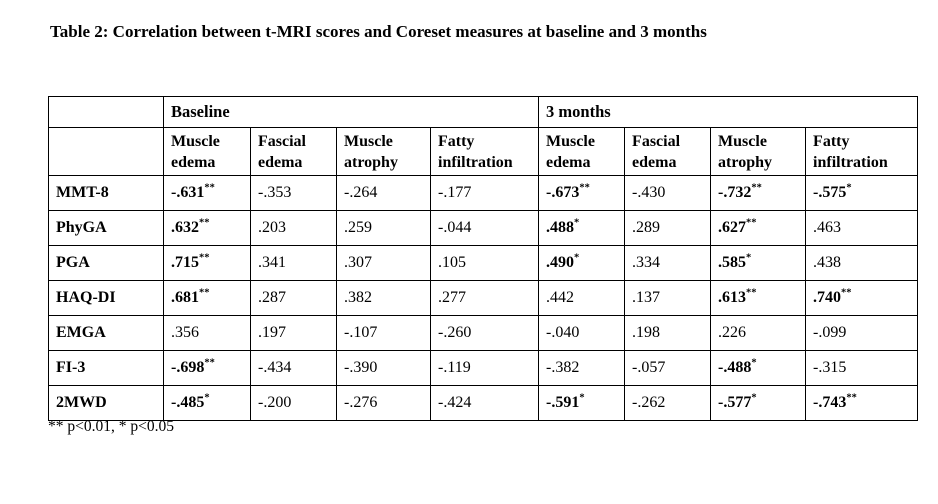  I want to click on correlation-cell: -.057, so click(668, 368).